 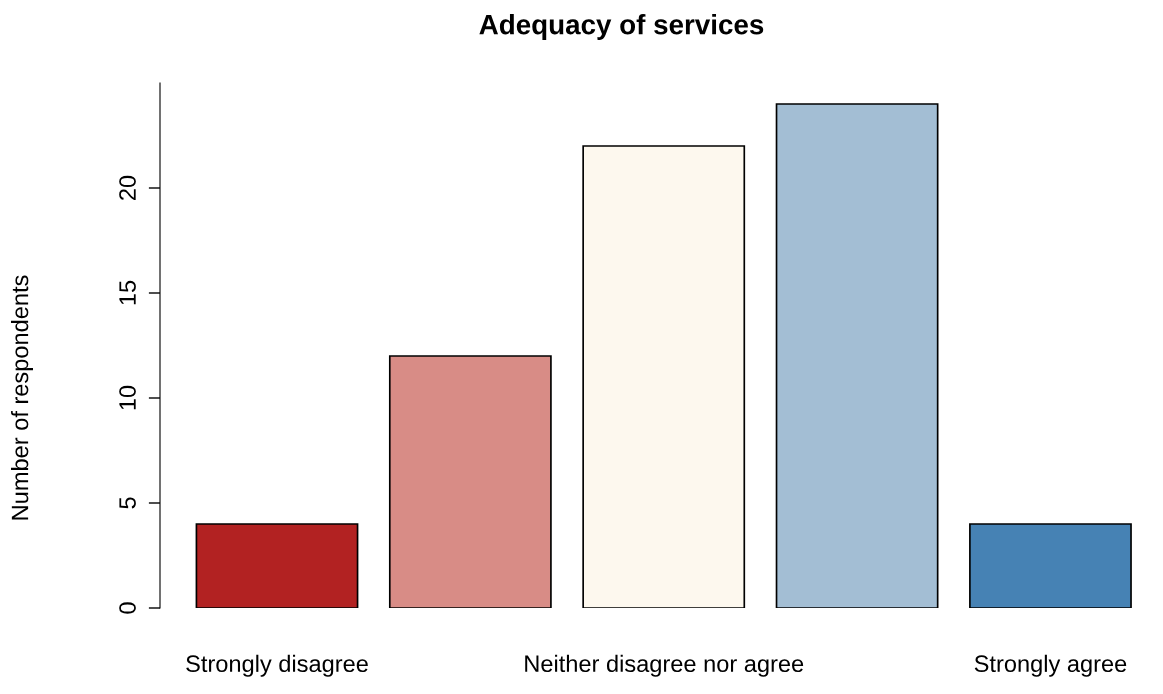 What do you see at coordinates (22, 397) in the screenshot?
I see `y-axis-title: Number of respondents` at bounding box center [22, 397].